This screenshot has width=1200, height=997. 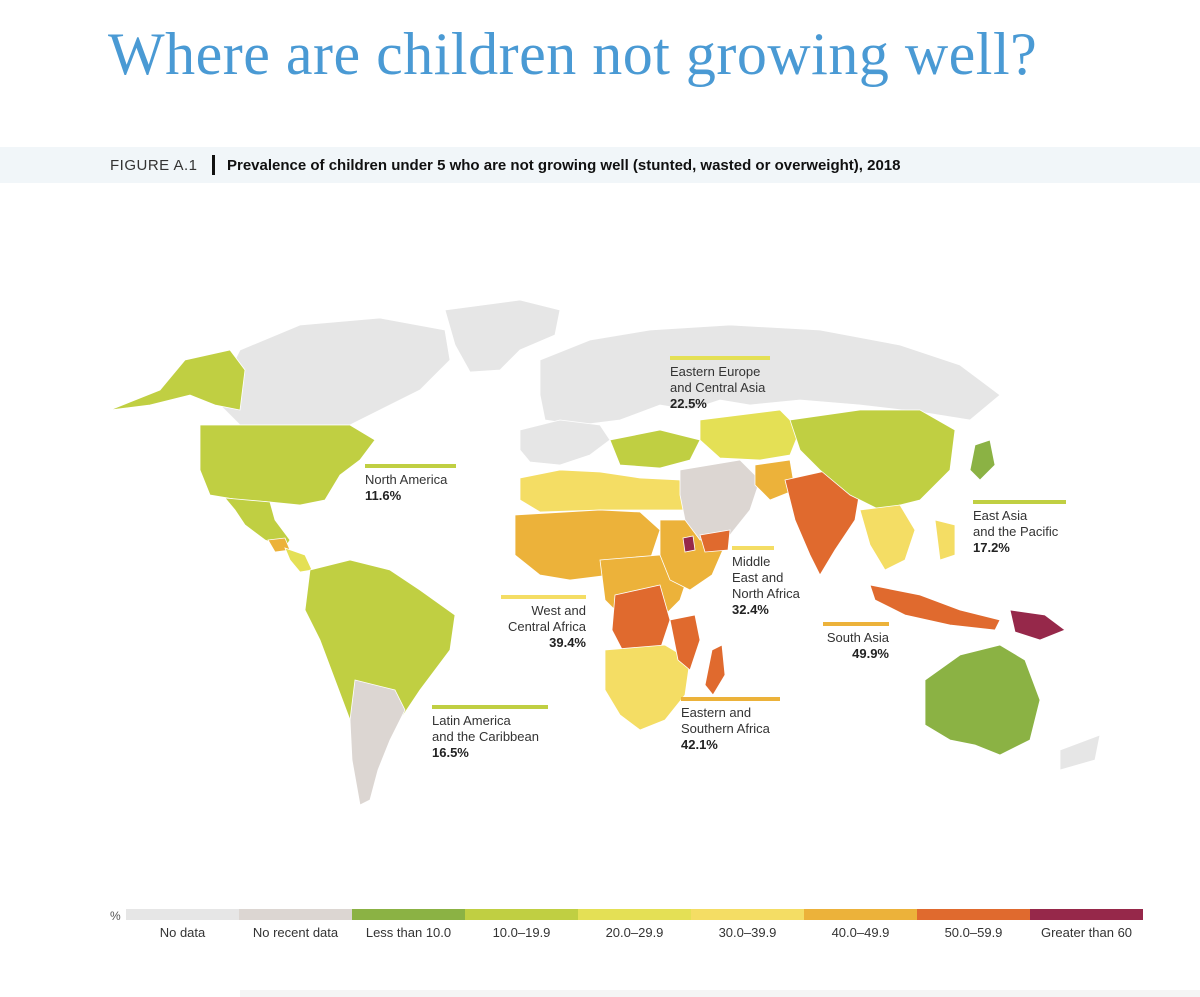 I want to click on region-value: 22.5%, so click(x=688, y=403).